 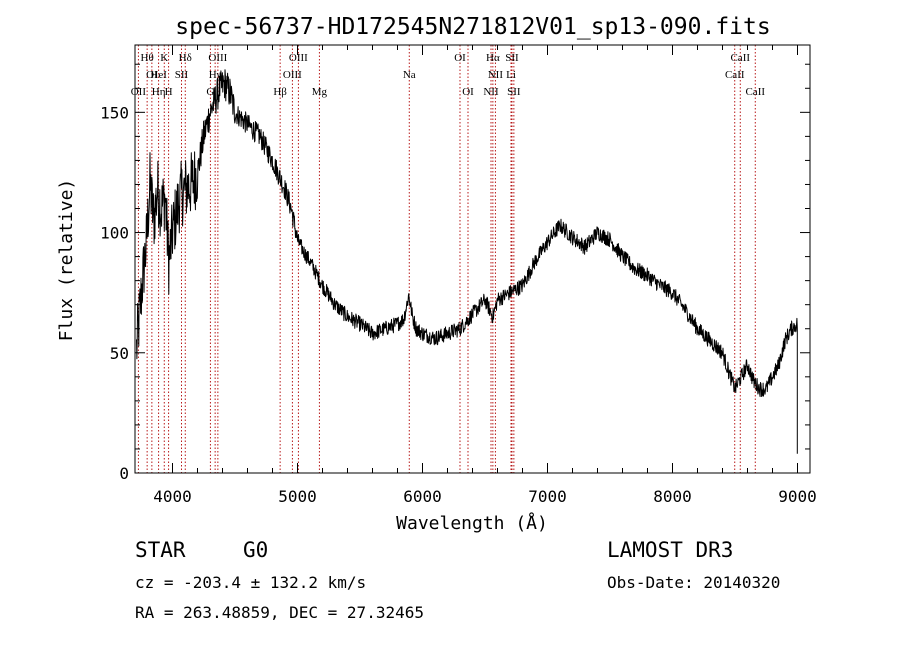 I want to click on line-label: Mg, so click(x=320, y=92).